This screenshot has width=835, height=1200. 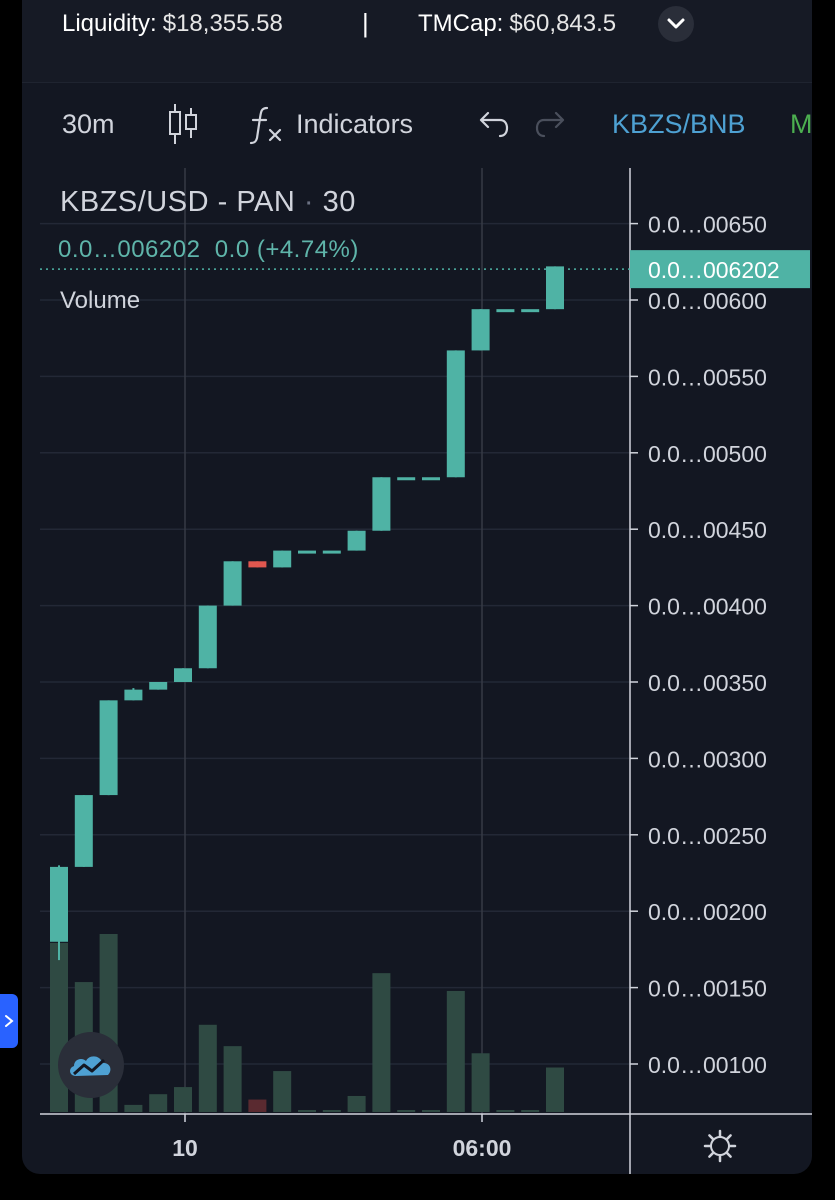 I want to click on legend-price: 0.0…006202 0.0 (+4.74%), so click(x=208, y=250).